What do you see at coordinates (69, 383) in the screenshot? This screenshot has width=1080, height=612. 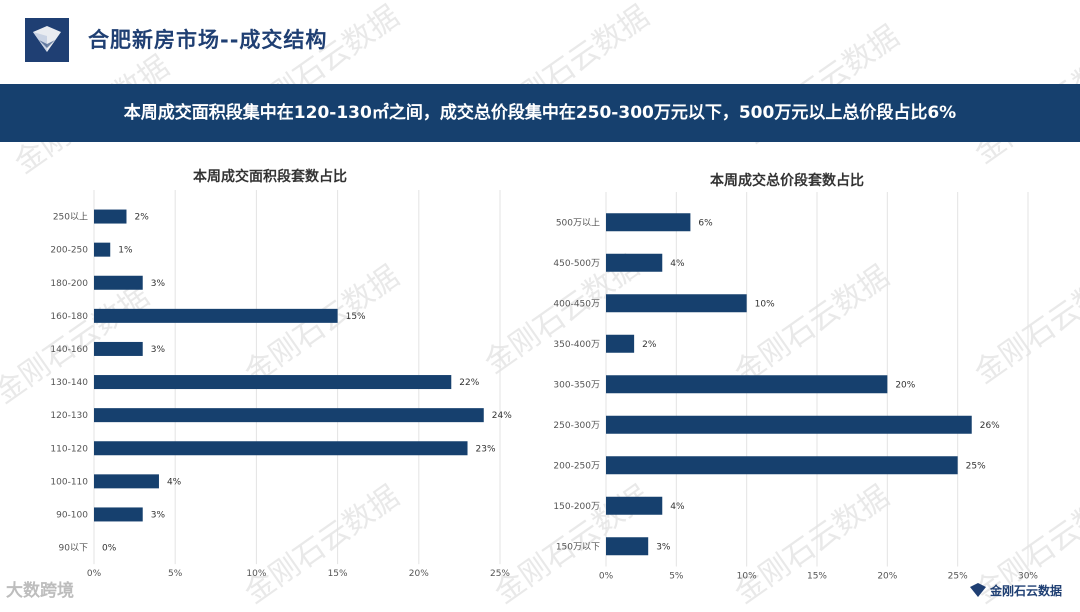 I see `category-label: 130-140` at bounding box center [69, 383].